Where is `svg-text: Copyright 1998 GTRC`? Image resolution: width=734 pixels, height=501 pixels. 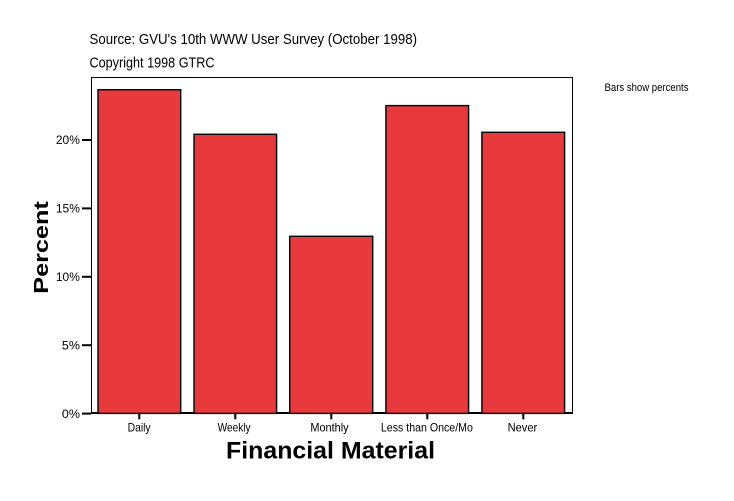 svg-text: Copyright 1998 GTRC is located at coordinates (152, 62).